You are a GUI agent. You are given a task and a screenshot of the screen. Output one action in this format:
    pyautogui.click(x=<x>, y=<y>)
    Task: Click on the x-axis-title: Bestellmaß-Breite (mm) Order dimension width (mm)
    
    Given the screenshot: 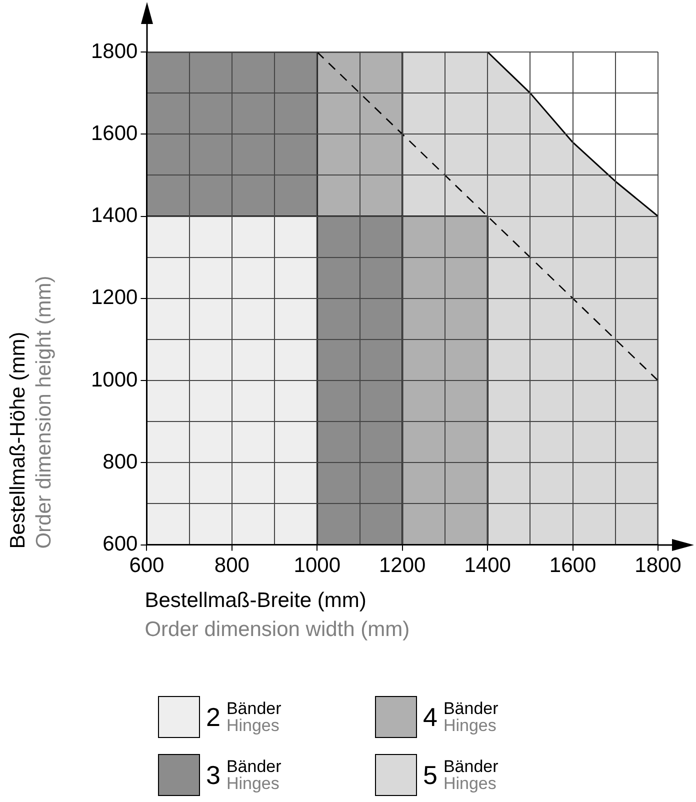 What is the action you would take?
    pyautogui.click(x=277, y=615)
    